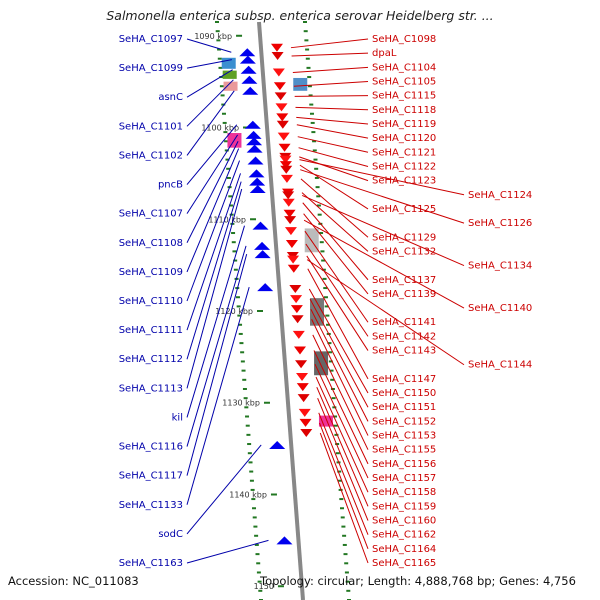 This screenshot has height=600, width=600. Describe the element at coordinates (151, 155) in the screenshot. I see `gene-label: SeHA_C1102` at that location.